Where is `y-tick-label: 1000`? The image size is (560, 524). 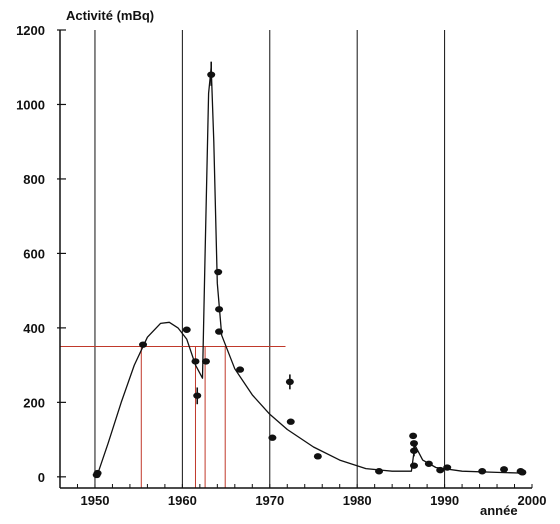 y-tick-label: 1000 is located at coordinates (30, 104).